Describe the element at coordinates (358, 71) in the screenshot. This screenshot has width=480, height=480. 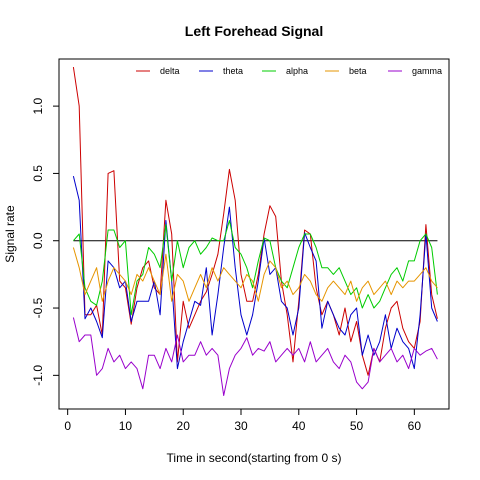
I see `legend-label-beta: beta` at that location.